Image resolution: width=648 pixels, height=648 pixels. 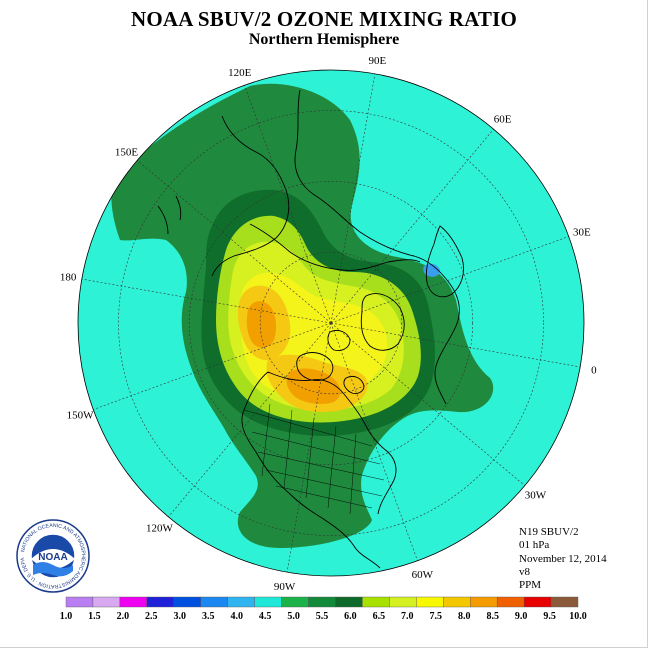 What do you see at coordinates (240, 73) in the screenshot?
I see `longitude-label: 120E` at bounding box center [240, 73].